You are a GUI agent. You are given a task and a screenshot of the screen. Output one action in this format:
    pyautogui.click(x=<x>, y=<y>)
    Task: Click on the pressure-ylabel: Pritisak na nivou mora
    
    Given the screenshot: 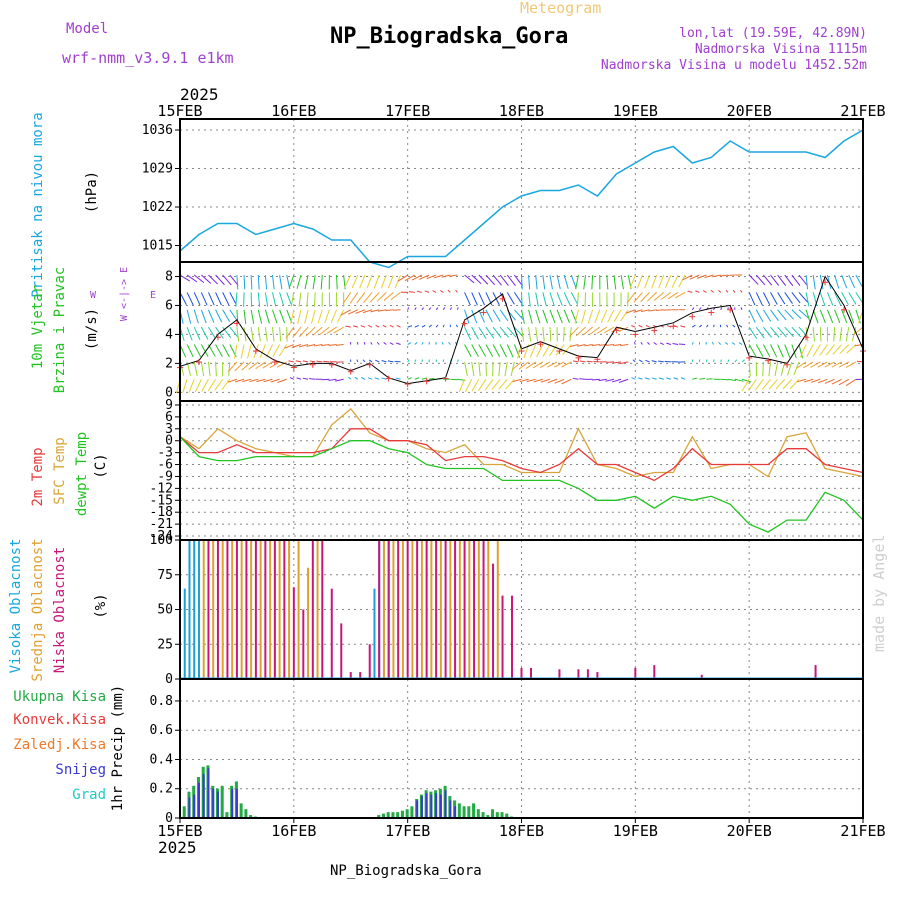 What is the action you would take?
    pyautogui.click(x=38, y=204)
    